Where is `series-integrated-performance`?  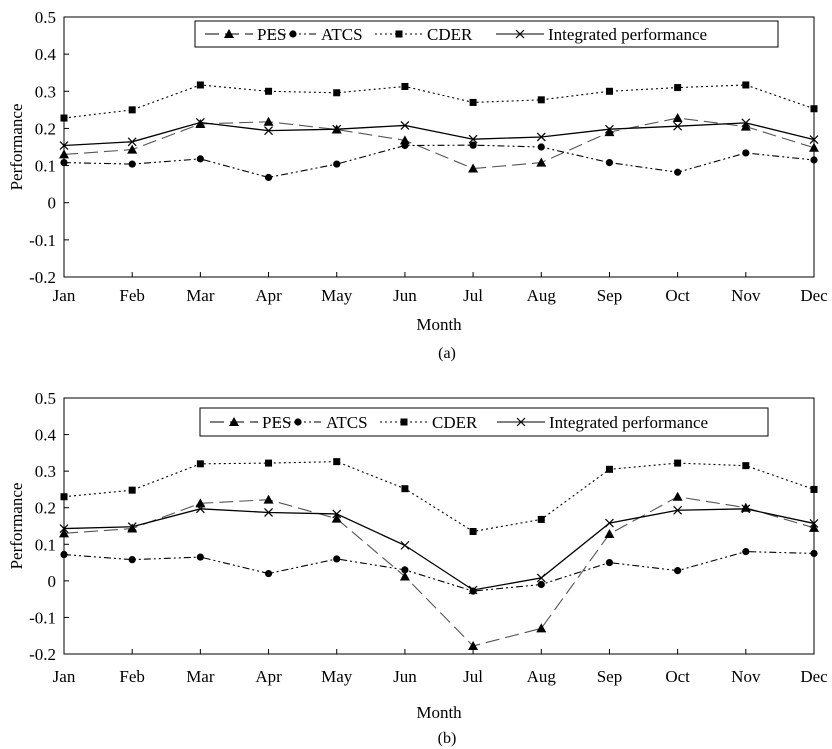
series-integrated-performance is located at coordinates (439, 134).